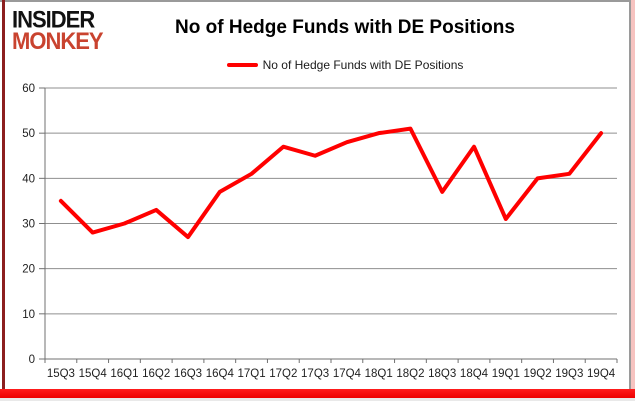 The image size is (635, 405). Describe the element at coordinates (124, 374) in the screenshot. I see `x-tick-label-16Q1: 16Q1` at that location.